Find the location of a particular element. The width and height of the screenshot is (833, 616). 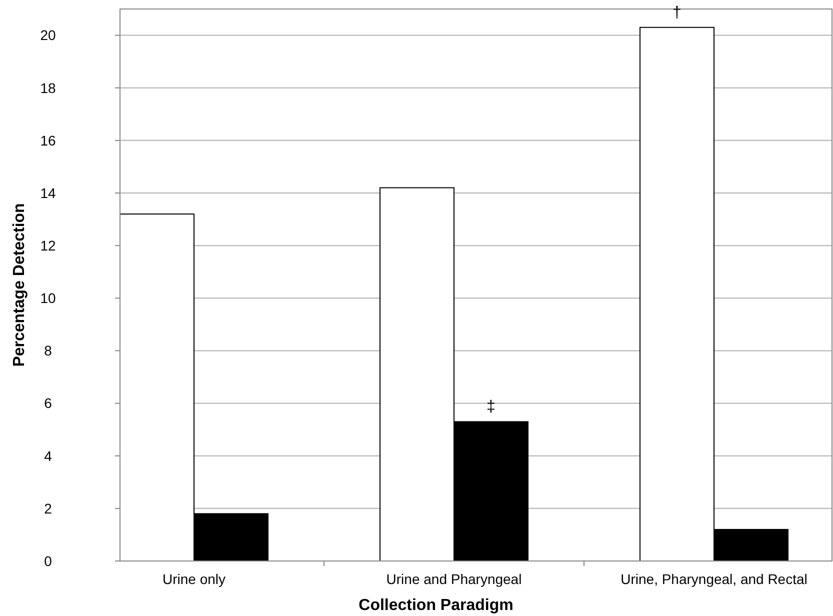

x-tick-label: Urine only is located at coordinates (194, 579).